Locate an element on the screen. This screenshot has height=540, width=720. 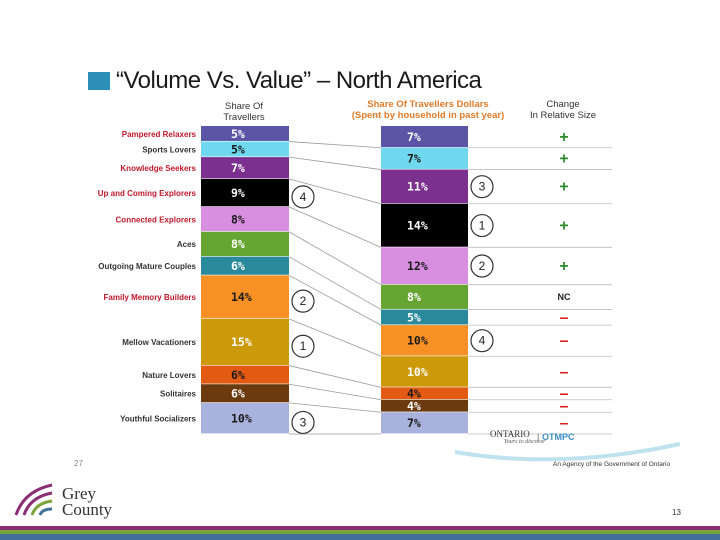
change-header: Change In Relative Size is located at coordinates (563, 110).